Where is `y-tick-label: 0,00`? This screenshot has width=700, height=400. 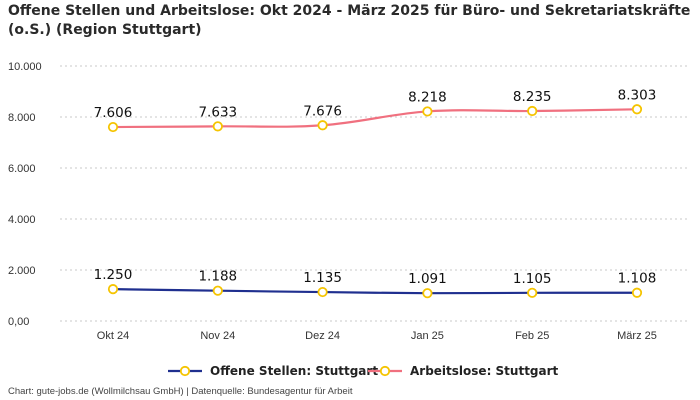
y-tick-label: 0,00 is located at coordinates (18, 322).